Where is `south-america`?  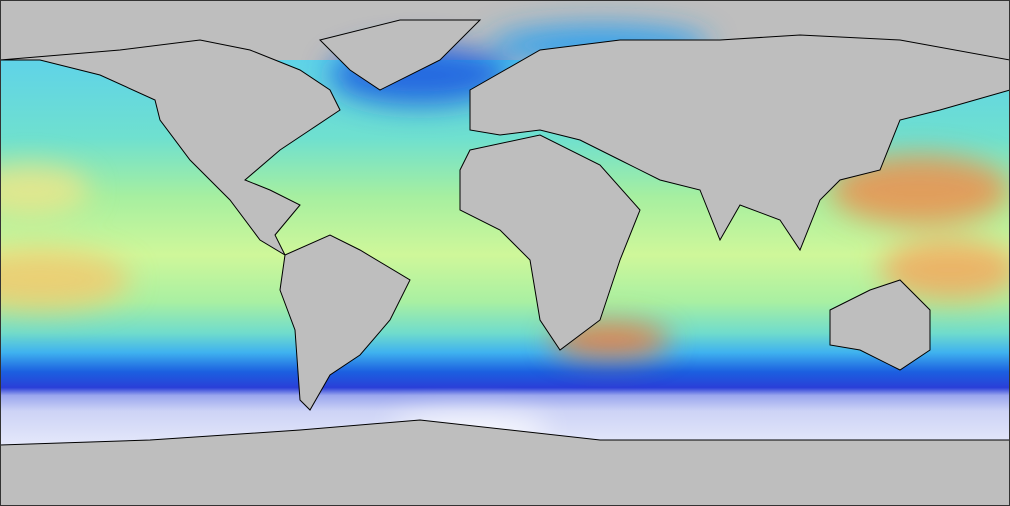 south-america is located at coordinates (345, 322).